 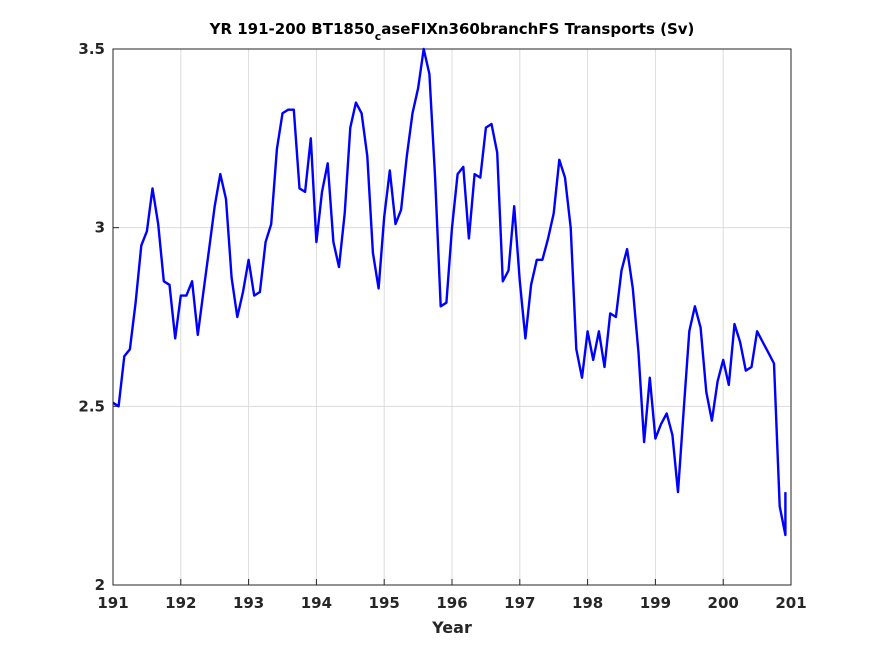 I want to click on x-tick-label: 197, so click(x=519, y=603).